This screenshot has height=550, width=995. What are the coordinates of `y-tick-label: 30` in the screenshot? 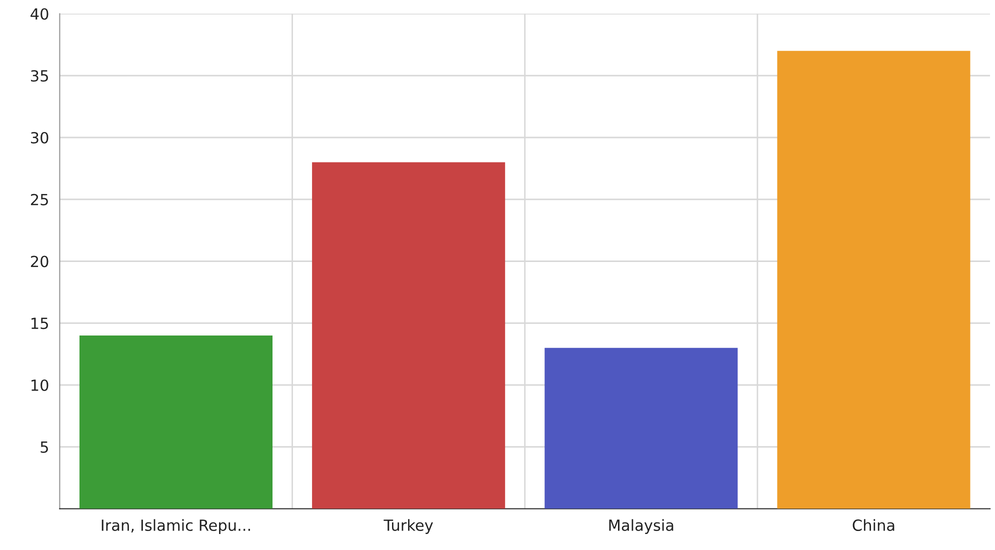 It's located at (39, 138).